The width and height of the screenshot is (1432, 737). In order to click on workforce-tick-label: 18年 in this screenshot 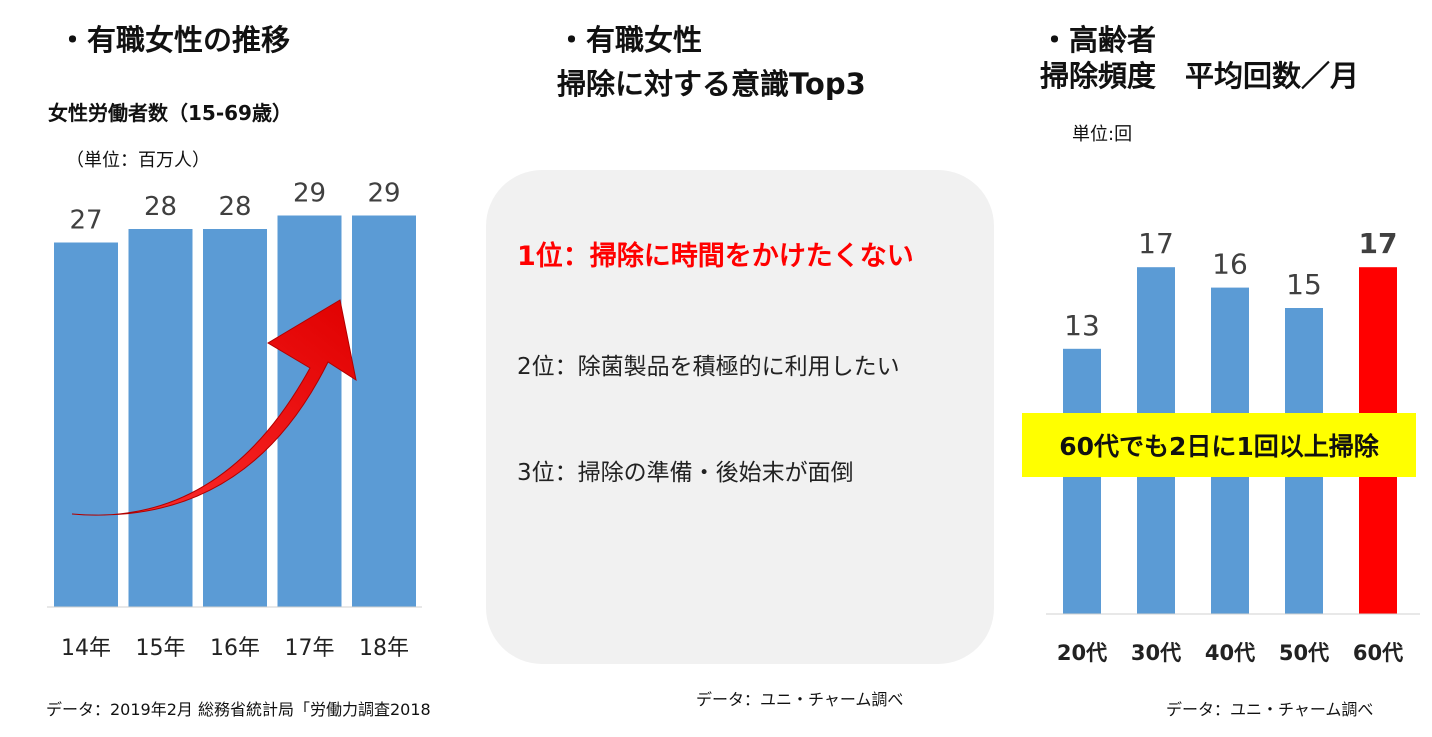, I will do `click(384, 648)`.